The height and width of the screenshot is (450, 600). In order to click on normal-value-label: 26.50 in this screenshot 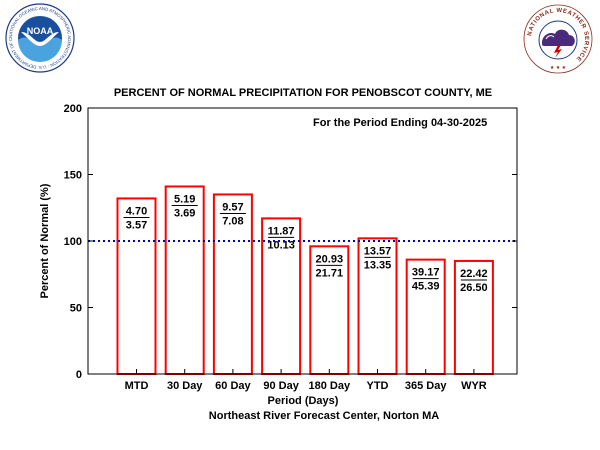, I will do `click(474, 288)`.